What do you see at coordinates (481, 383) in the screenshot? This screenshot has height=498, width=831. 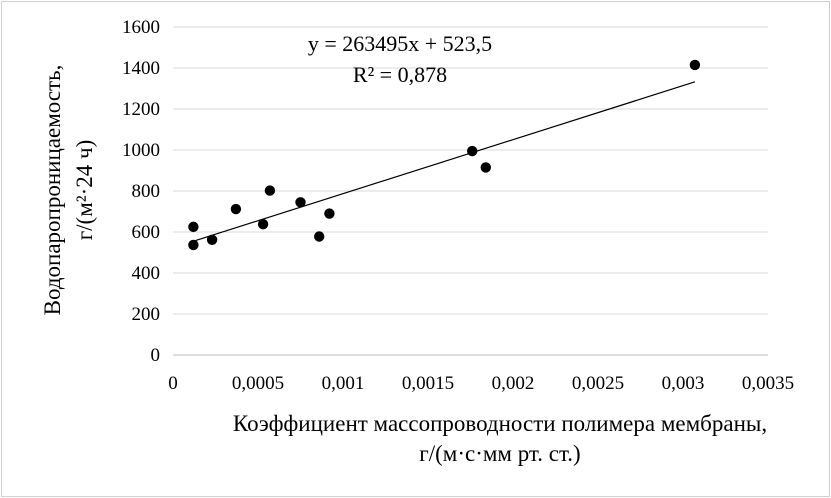 I see `x-tick-labels: 0 0,0005 0,001 0,0015 0,002 0,0025 0,003 0,0035` at bounding box center [481, 383].